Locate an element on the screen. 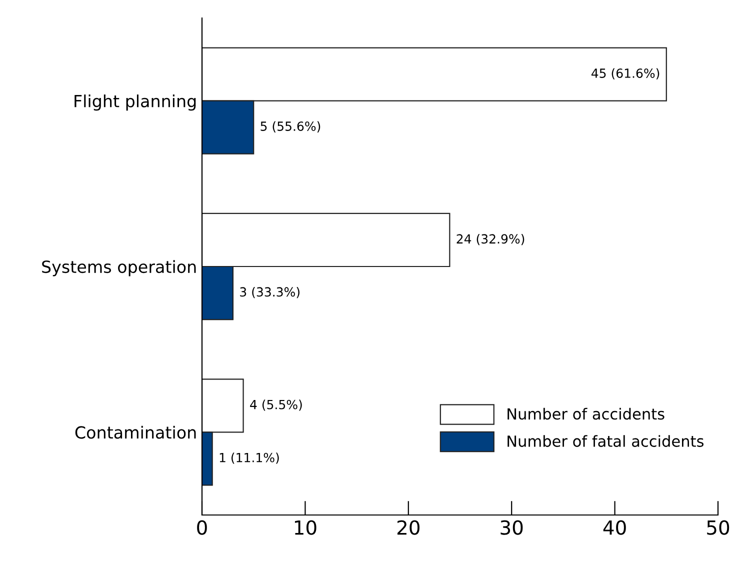 The width and height of the screenshot is (733, 567). x-tick-label: 20 is located at coordinates (408, 527).